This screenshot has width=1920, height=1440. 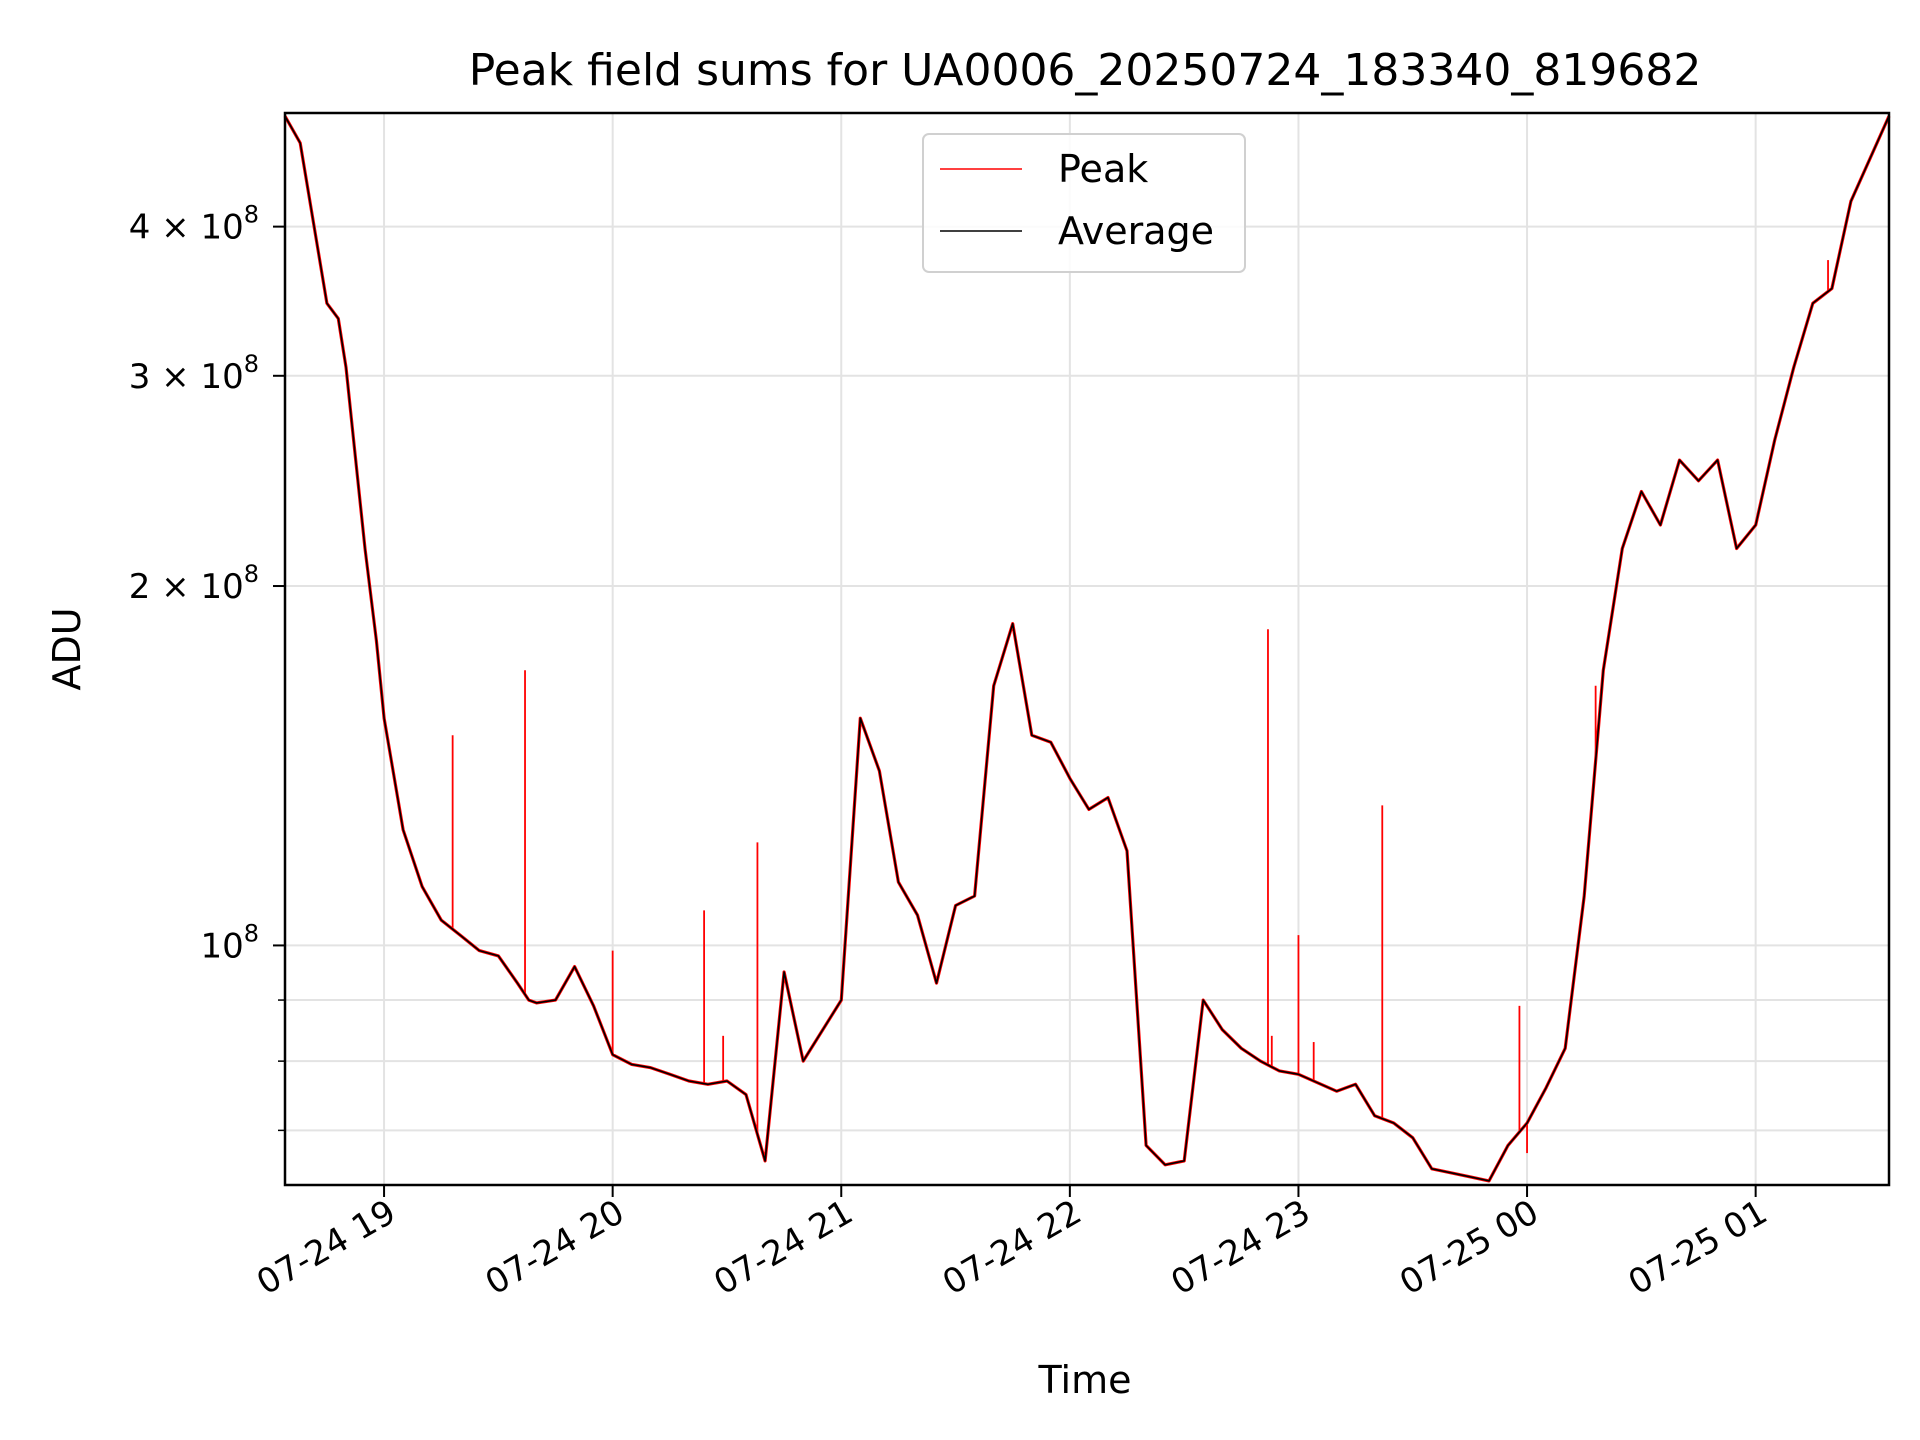 What do you see at coordinates (1103, 169) in the screenshot?
I see `legend-label-peak: Peak` at bounding box center [1103, 169].